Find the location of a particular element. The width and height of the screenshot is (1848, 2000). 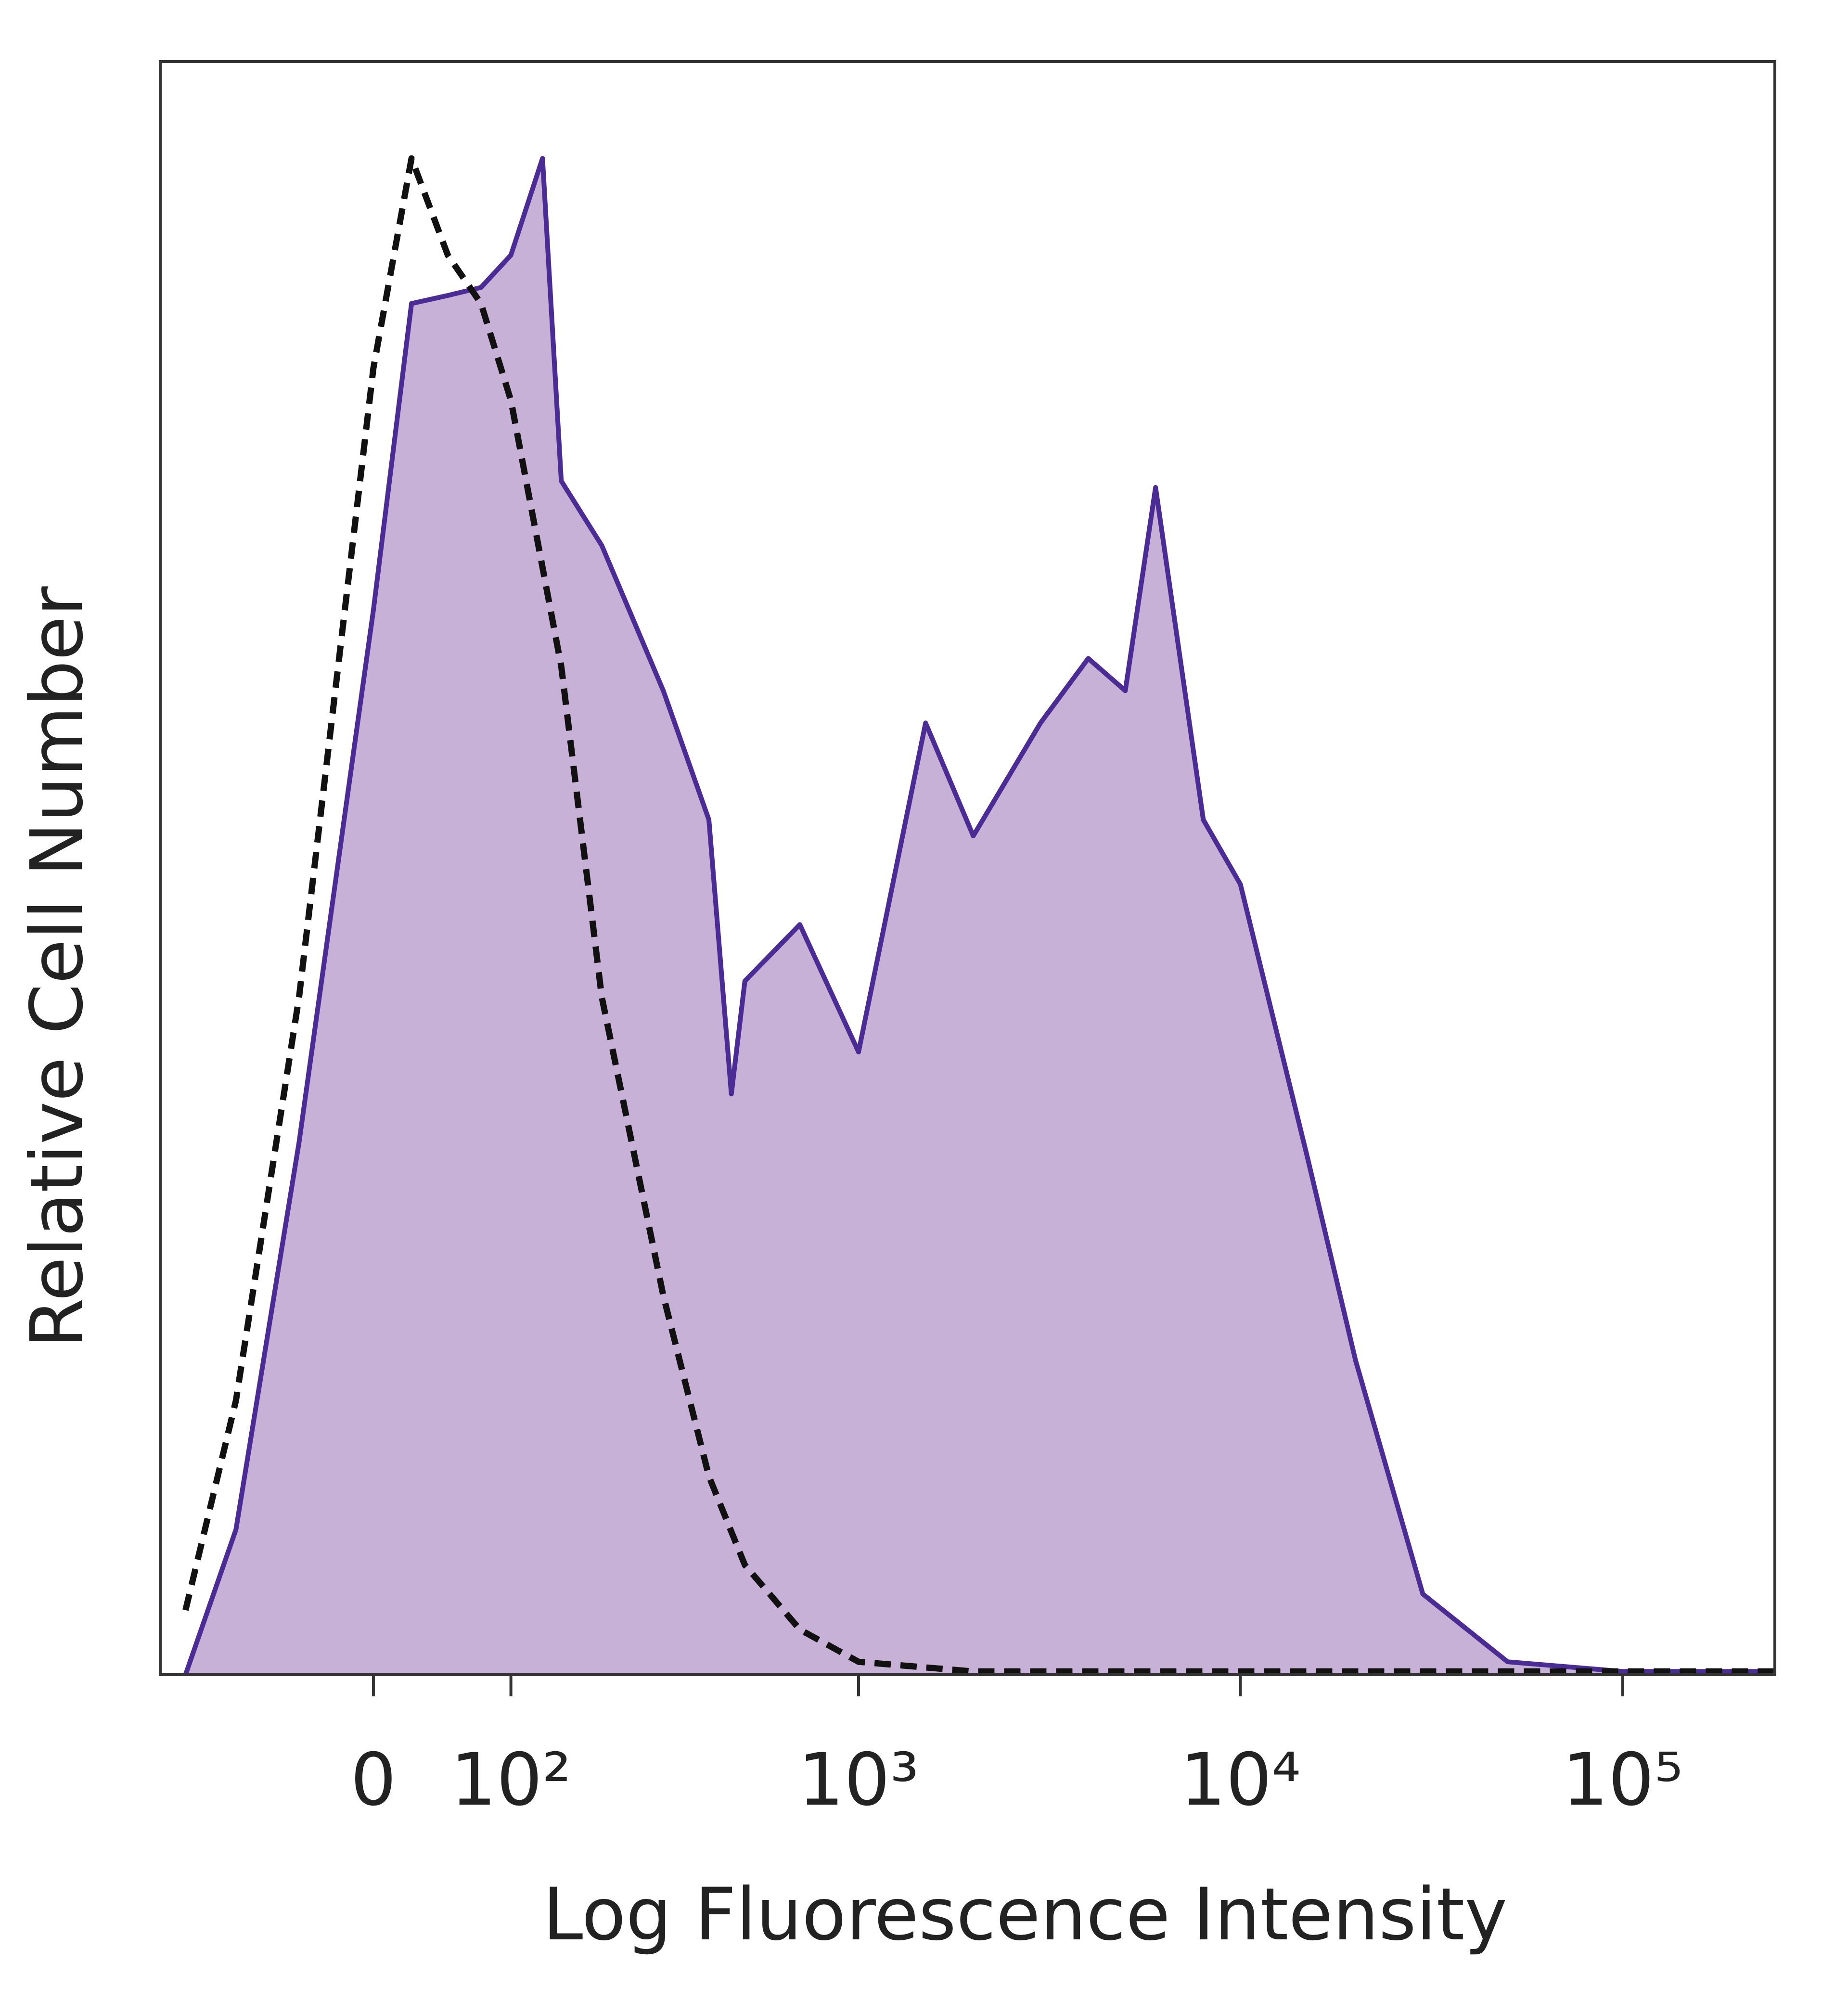

x-tick-label: 10² is located at coordinates (510, 1780).